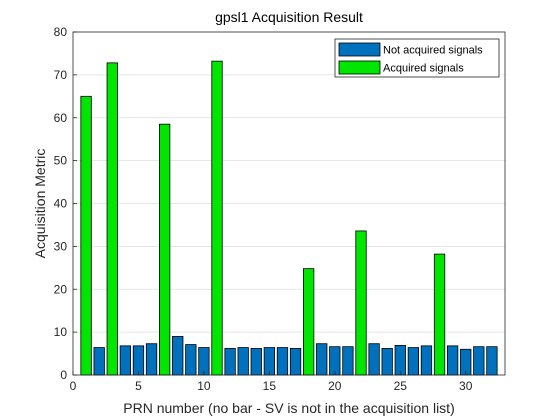 This screenshot has width=560, height=420. What do you see at coordinates (61, 75) in the screenshot?
I see `y-tick-label: 70` at bounding box center [61, 75].